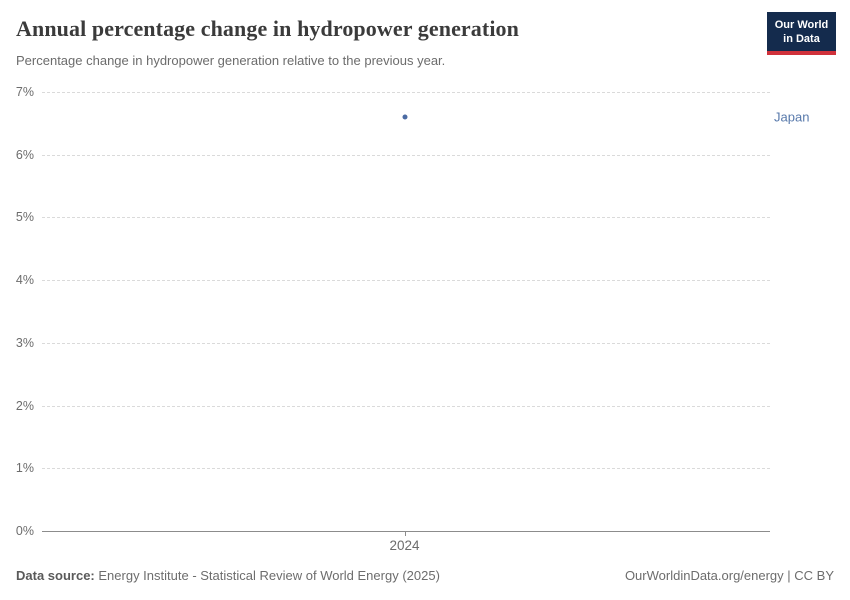 This screenshot has height=600, width=850. Describe the element at coordinates (55, 575) in the screenshot. I see `data-source-label: Data source:` at that location.